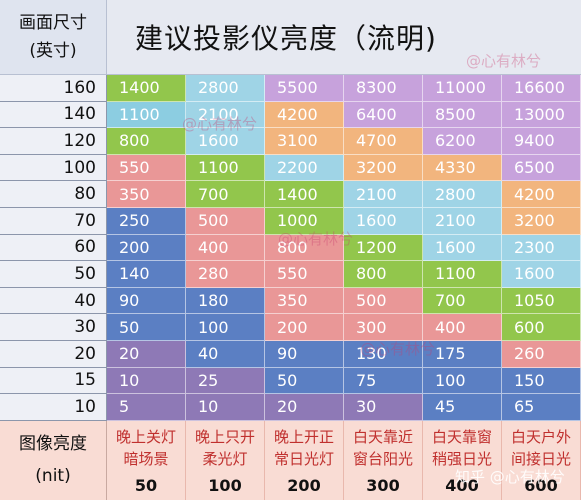 Image resolution: width=581 pixels, height=500 pixels. I want to click on lumen-value-cell: 260, so click(541, 354).